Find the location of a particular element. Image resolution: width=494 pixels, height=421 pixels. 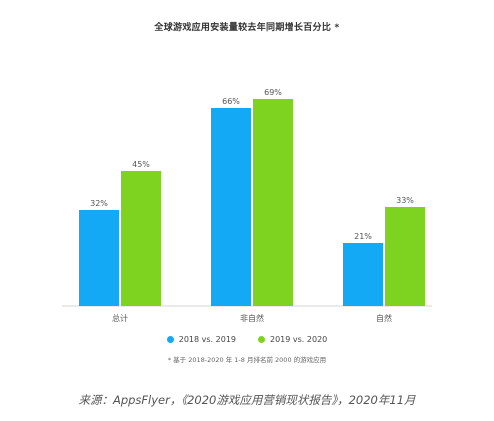

legend: 2018 vs. 2019 2019 vs. 2020 is located at coordinates (247, 339).